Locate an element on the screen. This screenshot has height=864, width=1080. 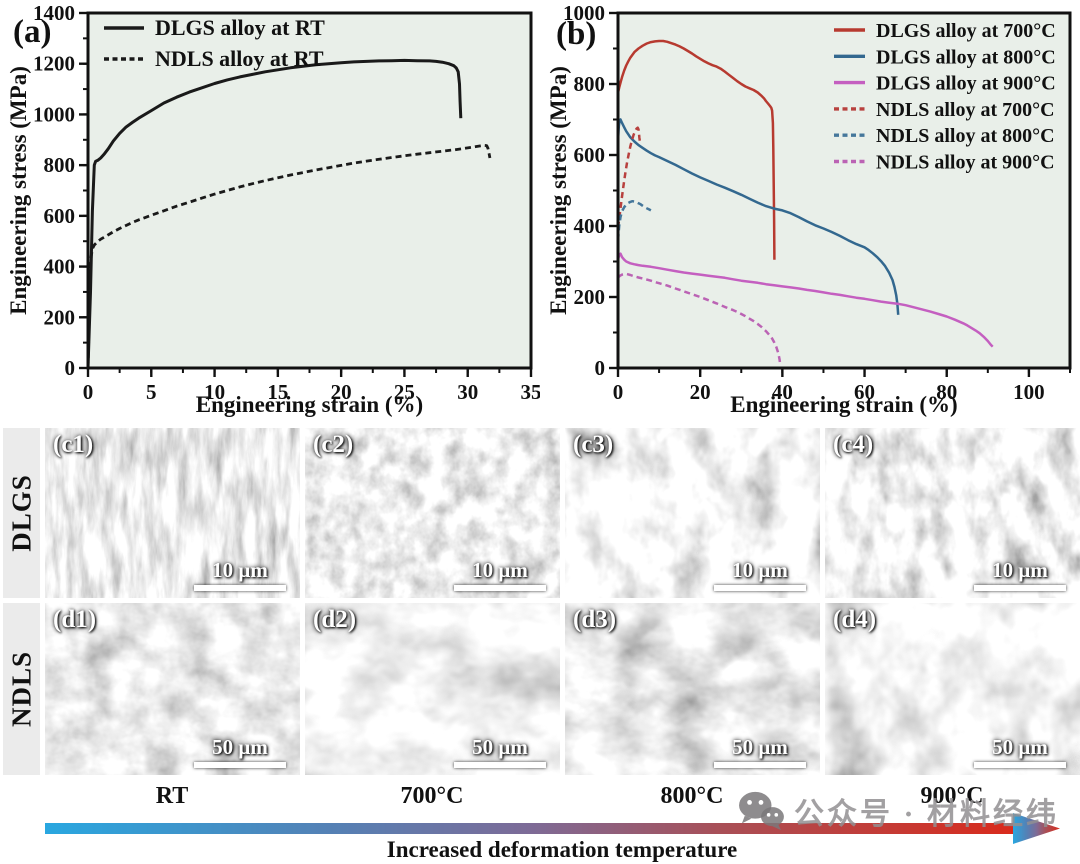
svg-text: NDLS alloy at 800°C is located at coordinates (965, 136).